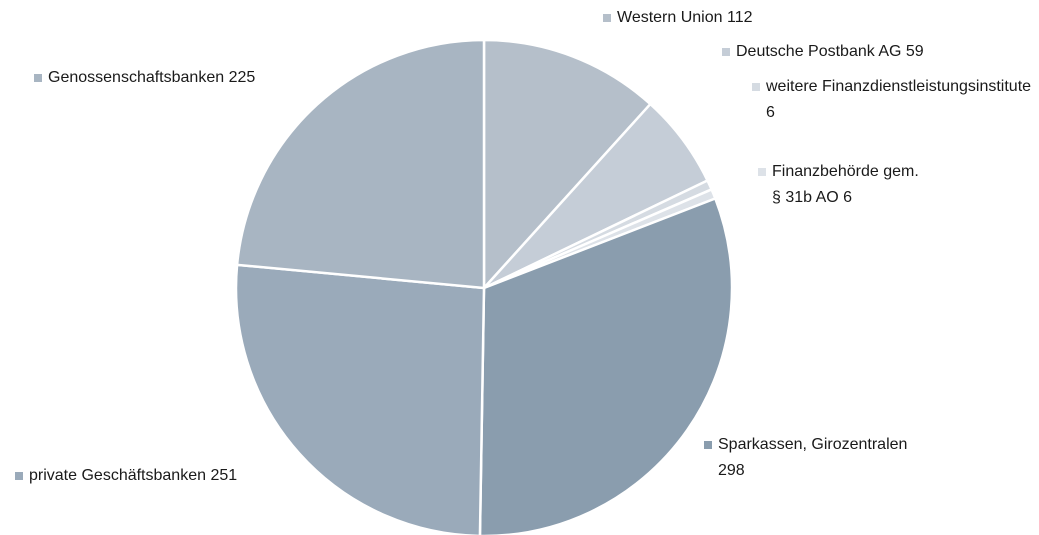 The width and height of the screenshot is (1039, 535). What do you see at coordinates (899, 86) in the screenshot?
I see `label-name: weitere Finanzdienstleistungsinstitute` at bounding box center [899, 86].